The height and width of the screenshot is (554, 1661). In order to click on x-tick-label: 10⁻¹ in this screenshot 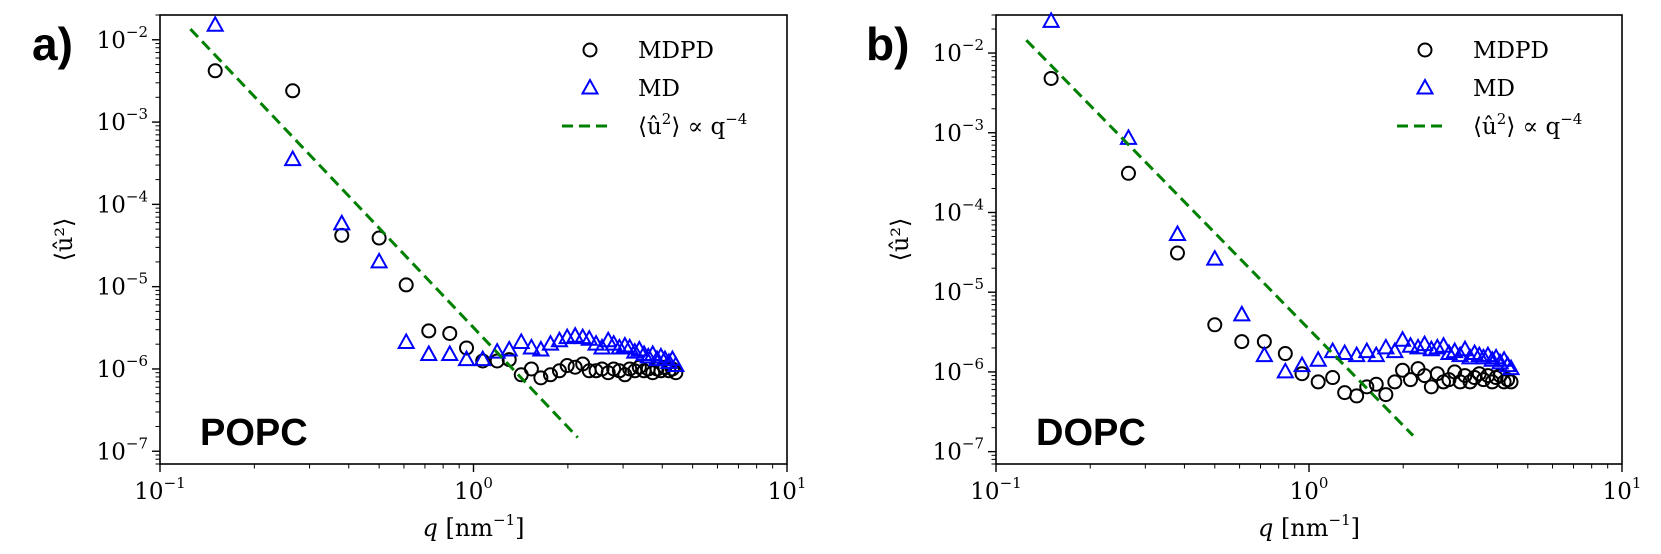, I will do `click(995, 489)`.